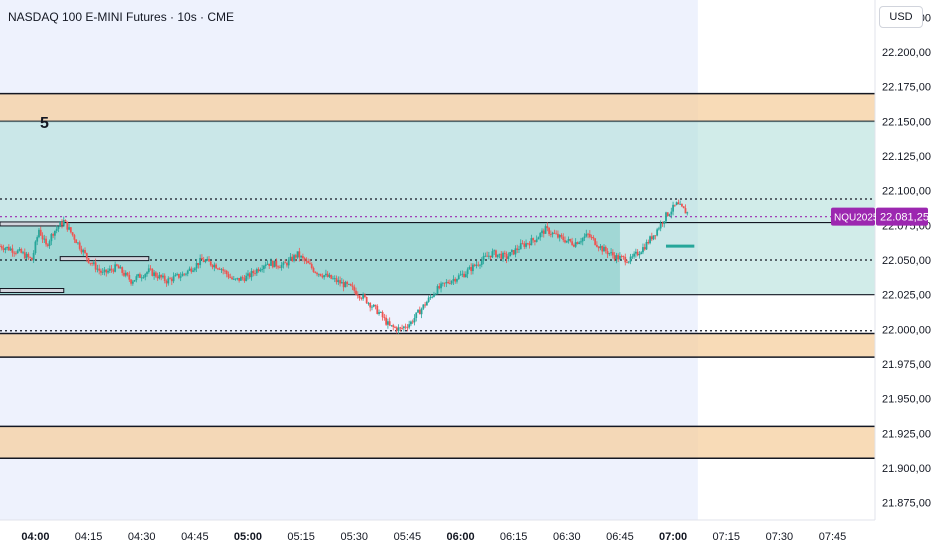 The image size is (932, 555). I want to click on y-tick-label: 21.925,00, so click(906, 434).